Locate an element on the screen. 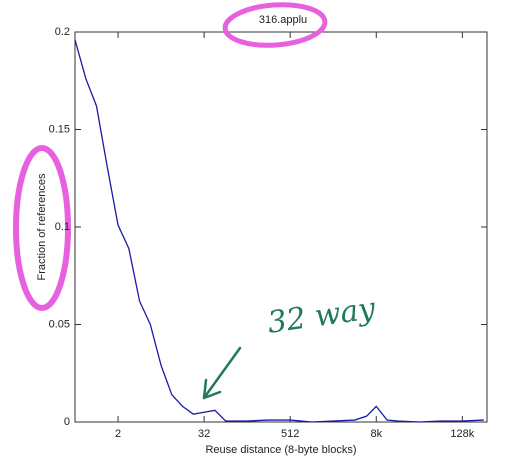 Image resolution: width=517 pixels, height=470 pixels. x-tick-label: 8k is located at coordinates (376, 434).